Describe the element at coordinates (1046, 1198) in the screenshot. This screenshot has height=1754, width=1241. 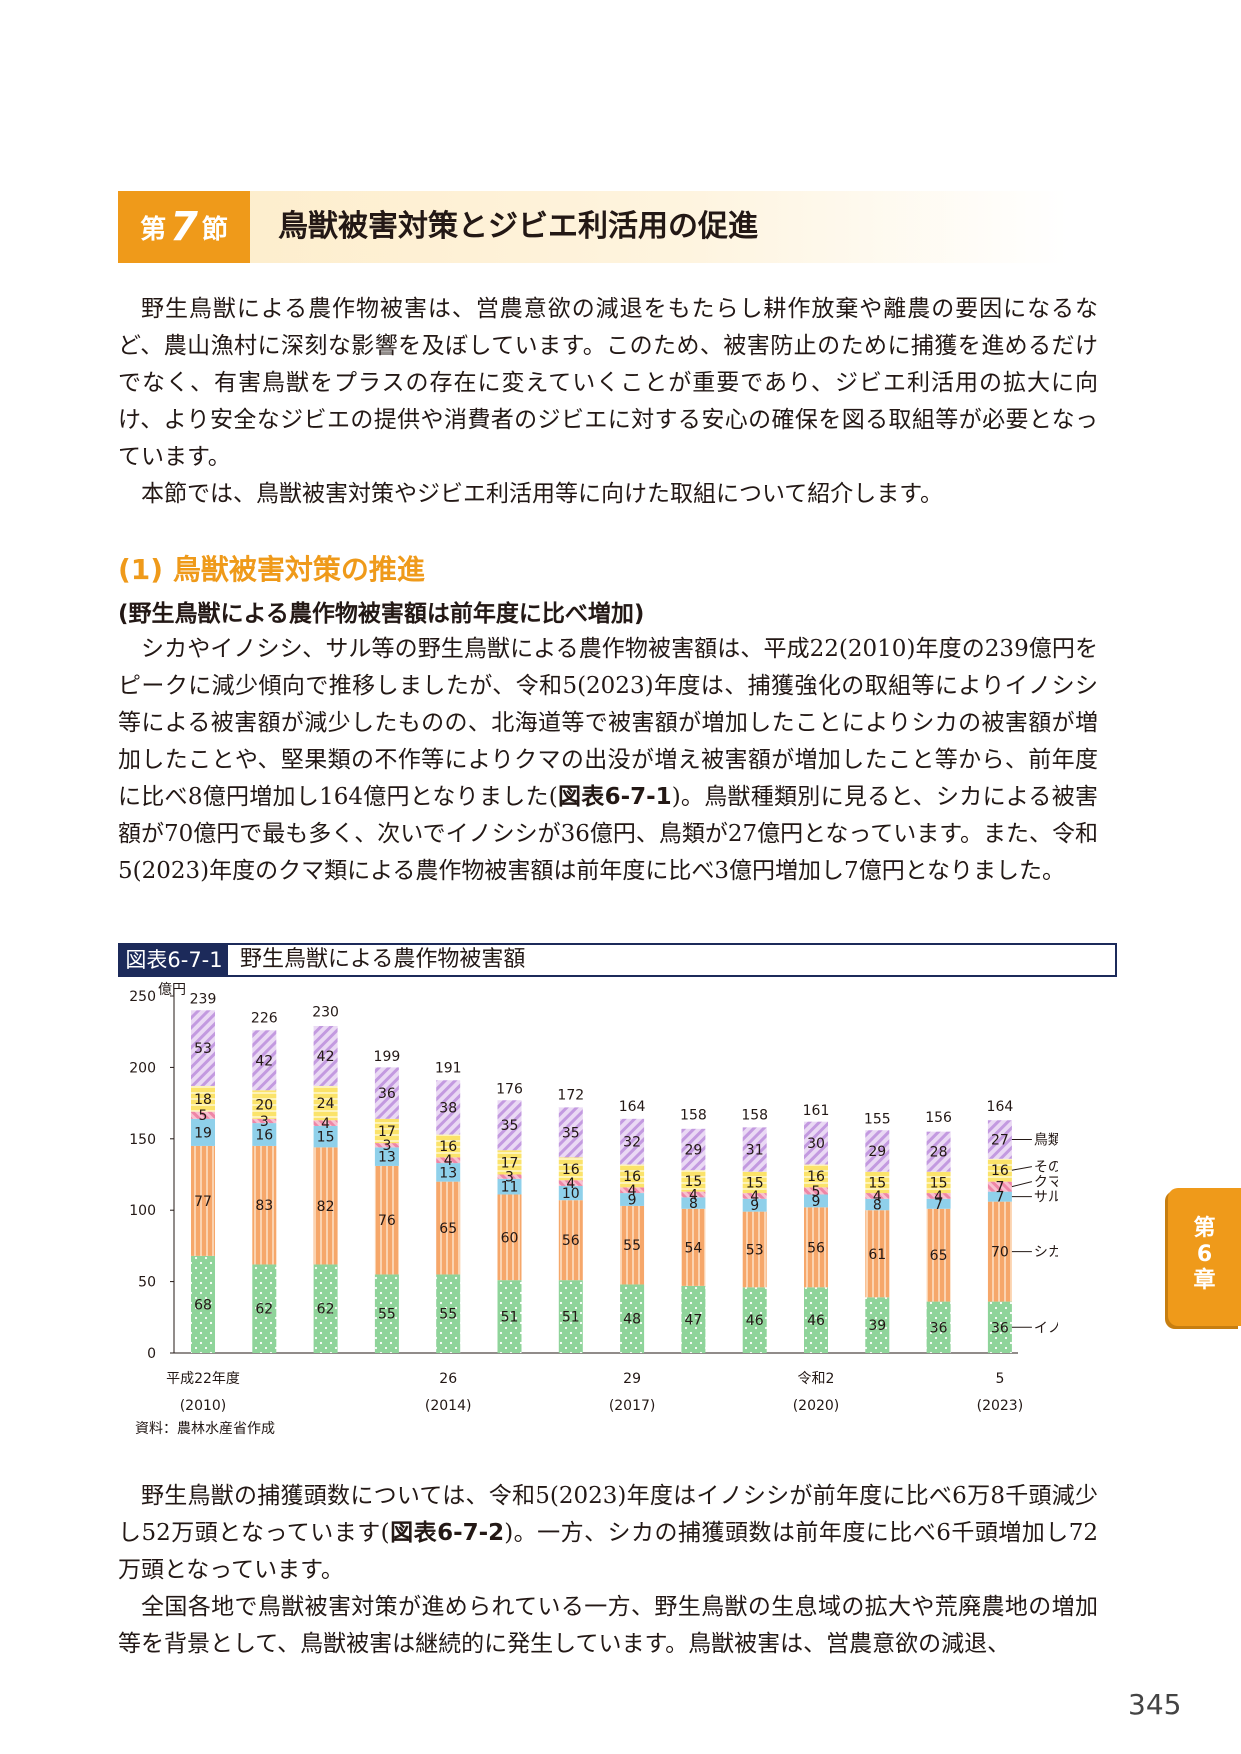
I see `series-label: サル` at that location.